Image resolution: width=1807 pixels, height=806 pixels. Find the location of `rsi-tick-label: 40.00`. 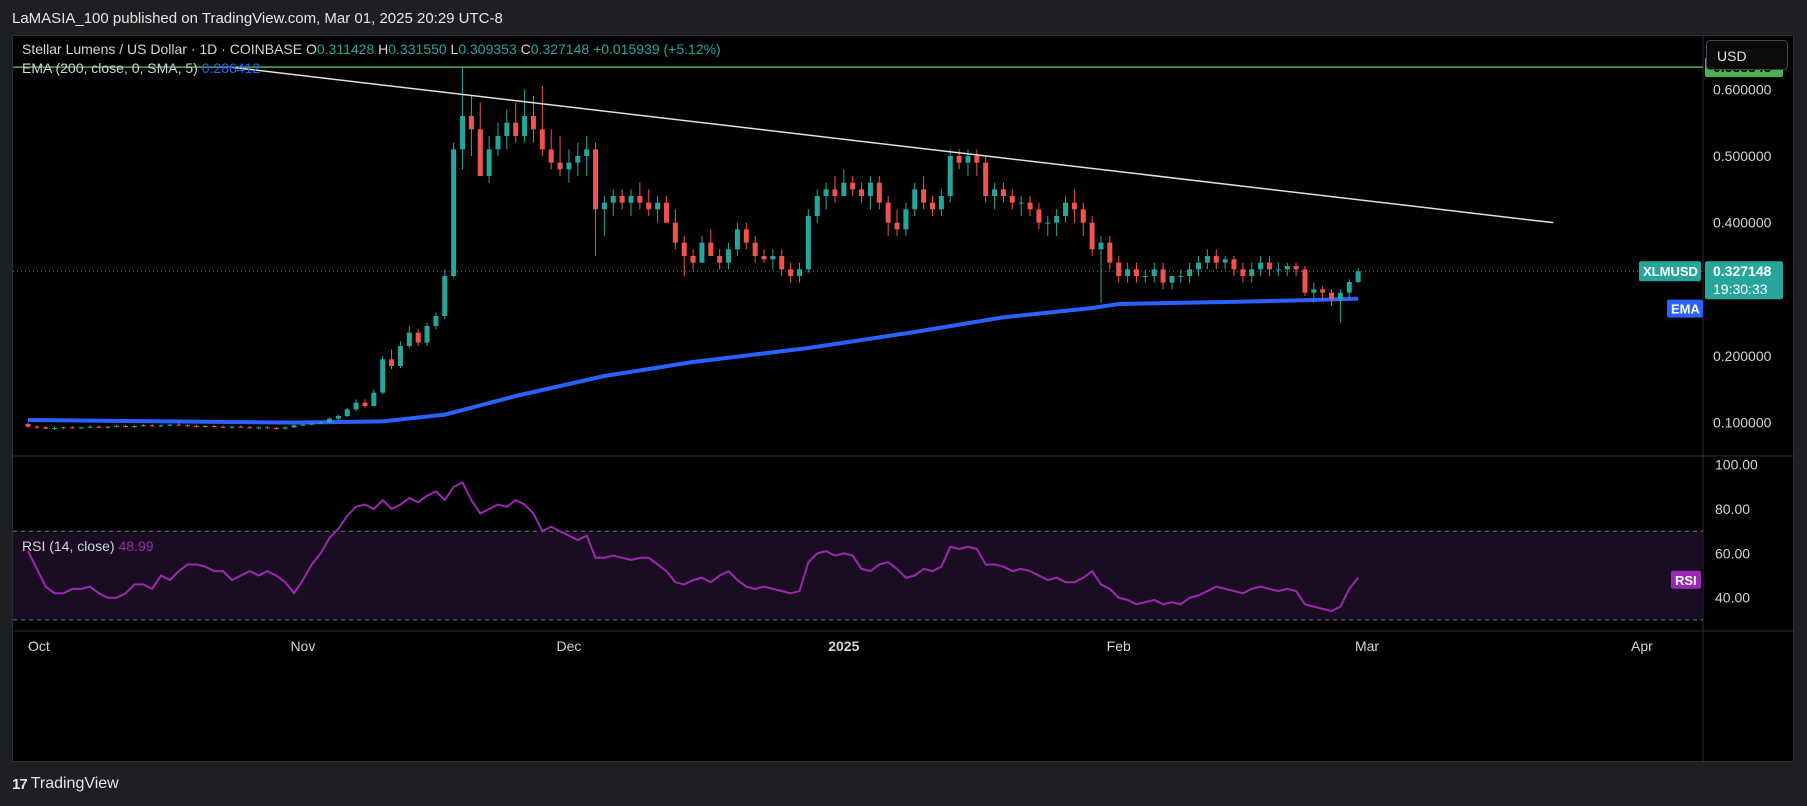

rsi-tick-label: 40.00 is located at coordinates (1732, 598).